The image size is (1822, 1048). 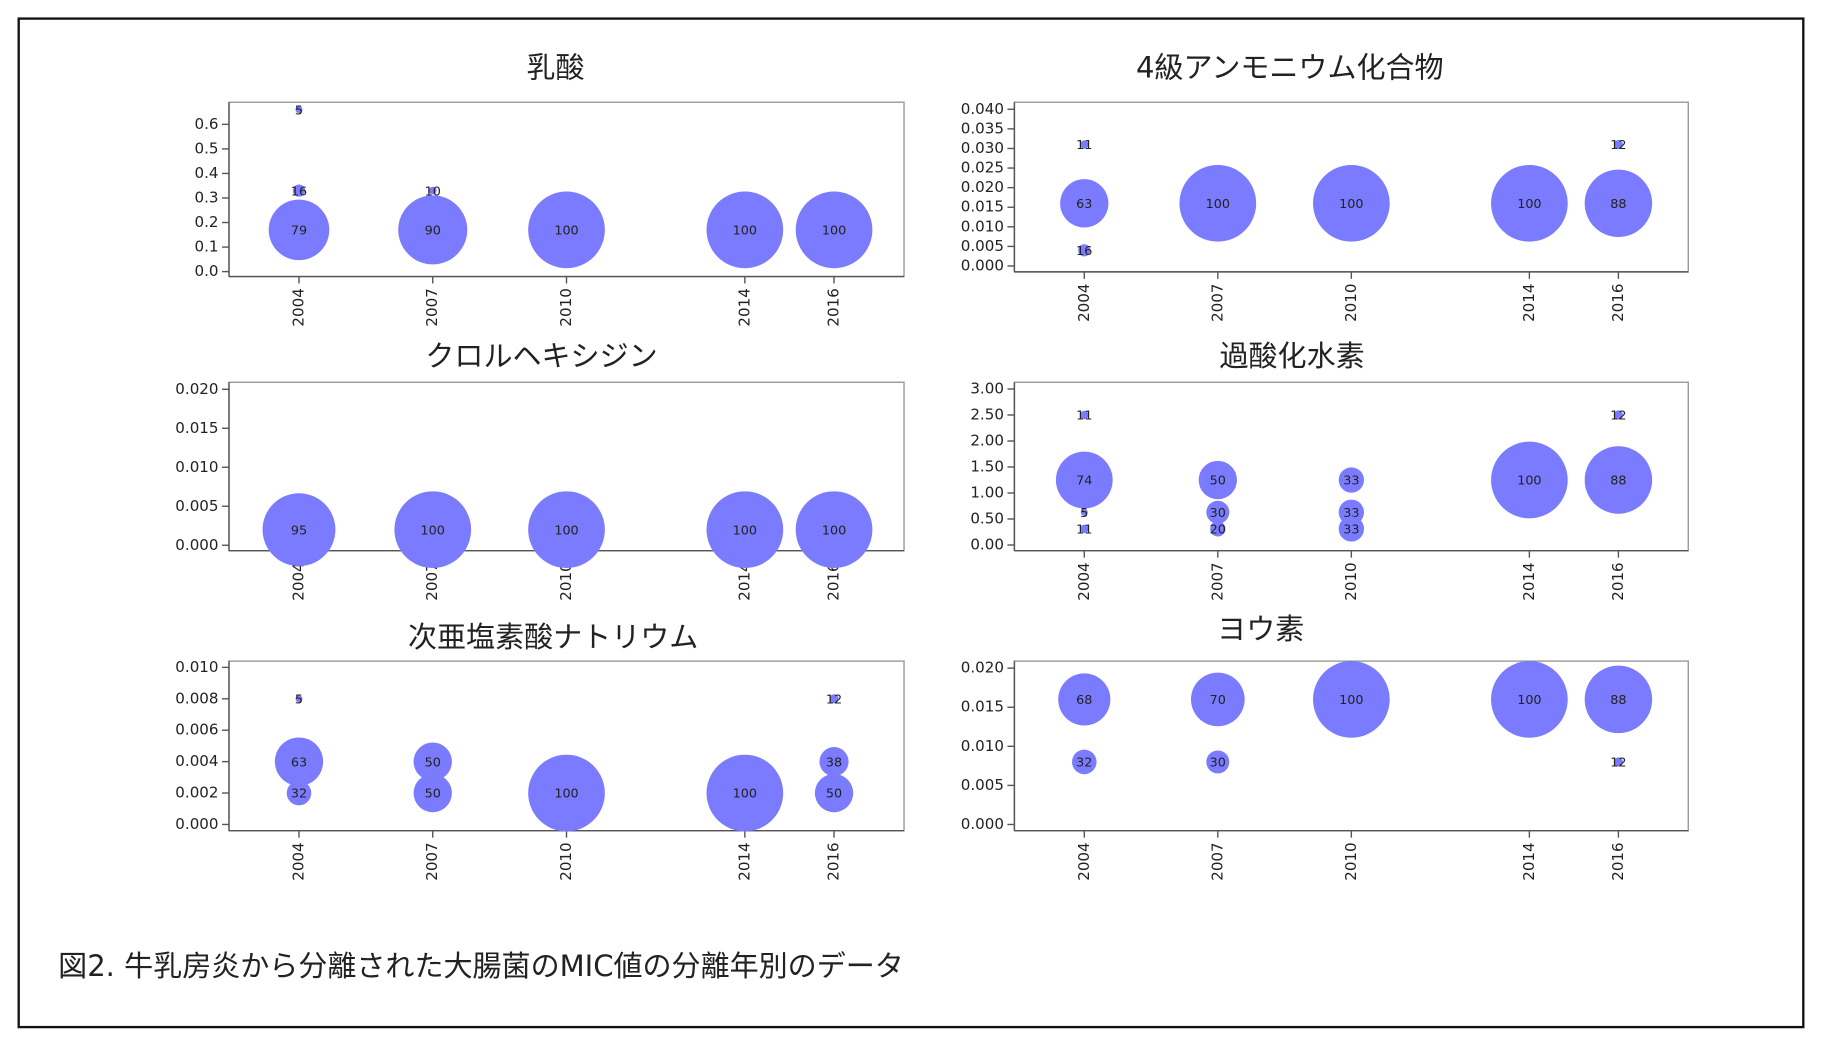 What do you see at coordinates (541, 356) in the screenshot?
I see `chart-title: クロルヘキシジン` at bounding box center [541, 356].